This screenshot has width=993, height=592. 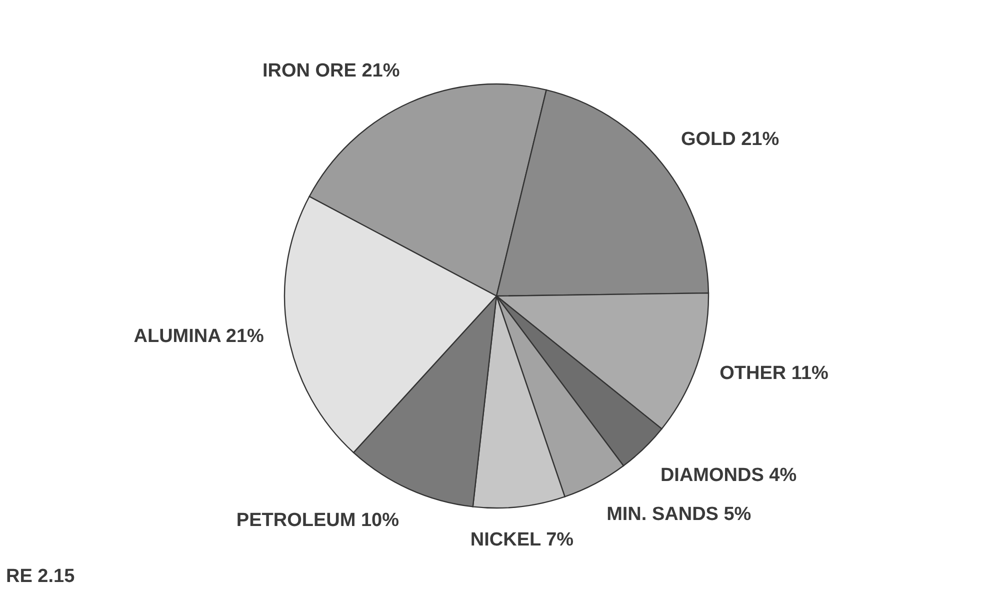 I want to click on slice-label: MIN. SANDS 5%, so click(x=679, y=514).